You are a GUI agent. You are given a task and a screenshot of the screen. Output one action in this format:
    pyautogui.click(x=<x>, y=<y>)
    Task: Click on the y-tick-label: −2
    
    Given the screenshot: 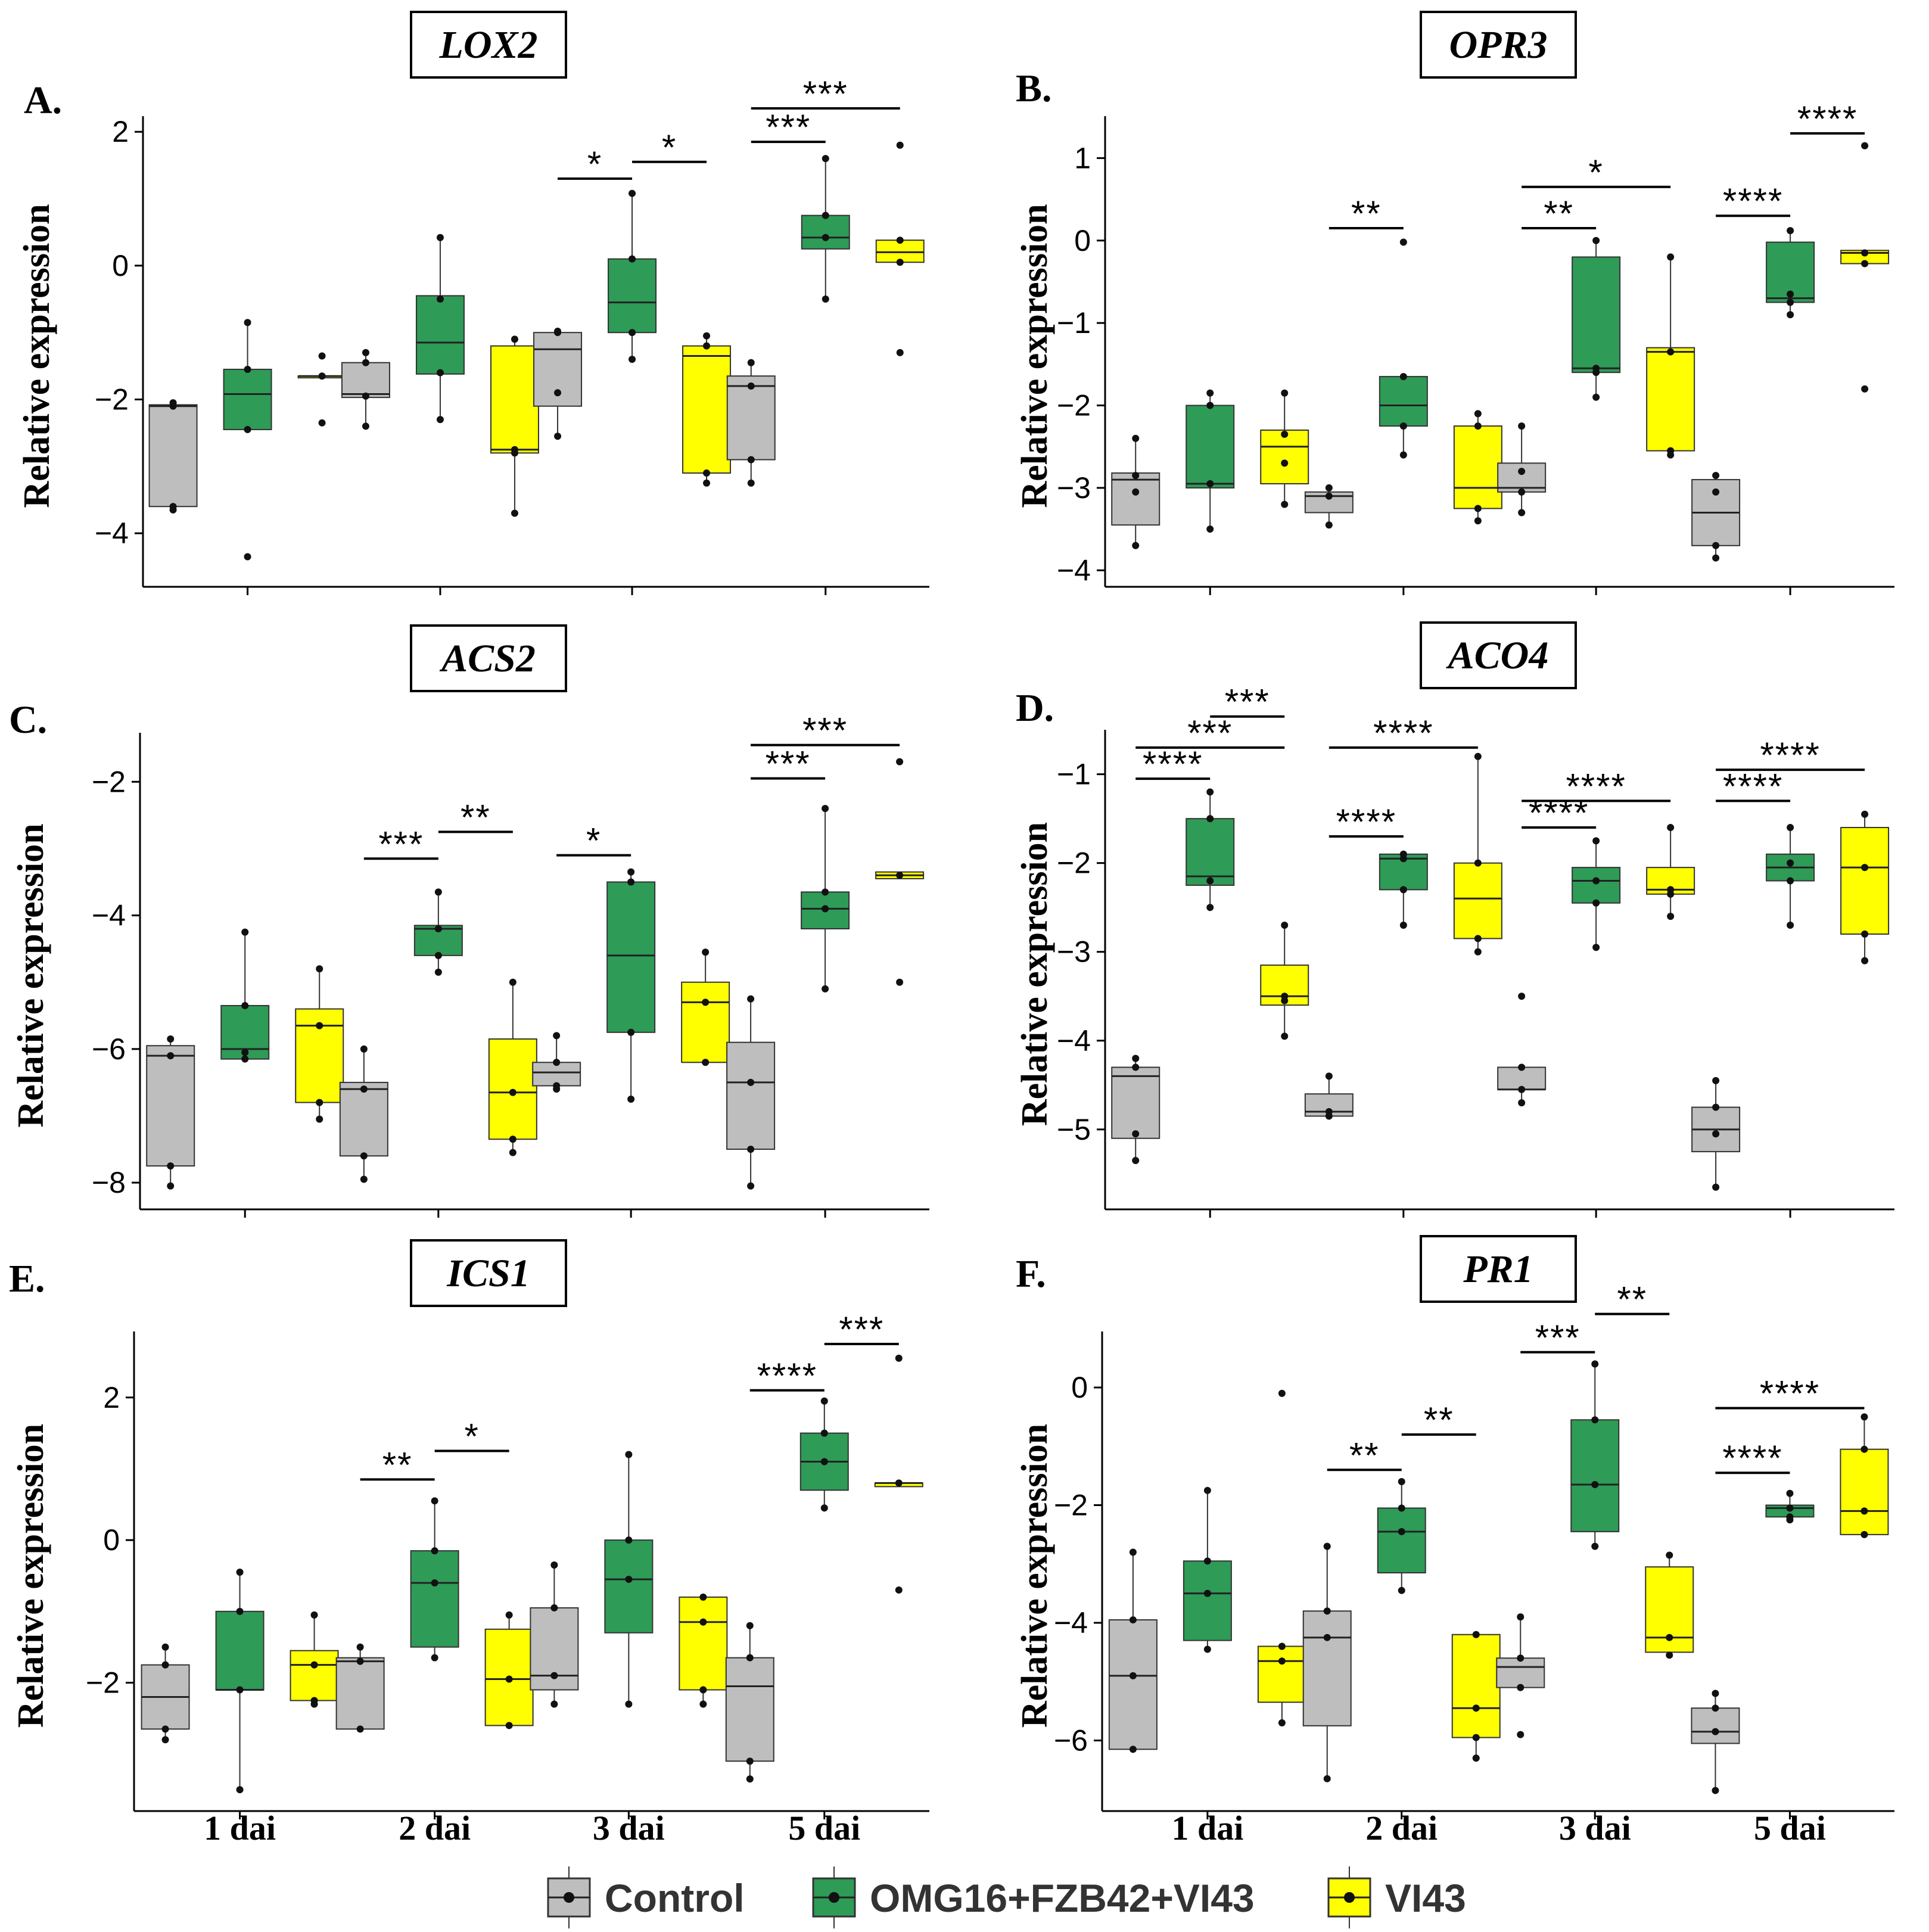 What is the action you would take?
    pyautogui.click(x=1071, y=1505)
    